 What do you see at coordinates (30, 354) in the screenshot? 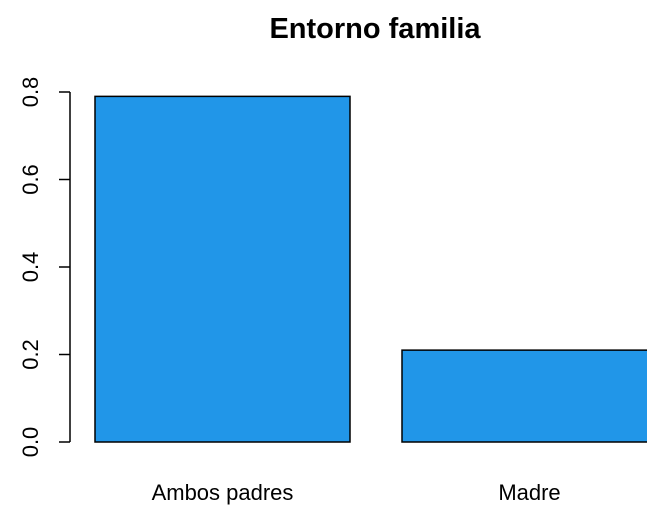
I see `y-tick-label: 0.2` at bounding box center [30, 354].